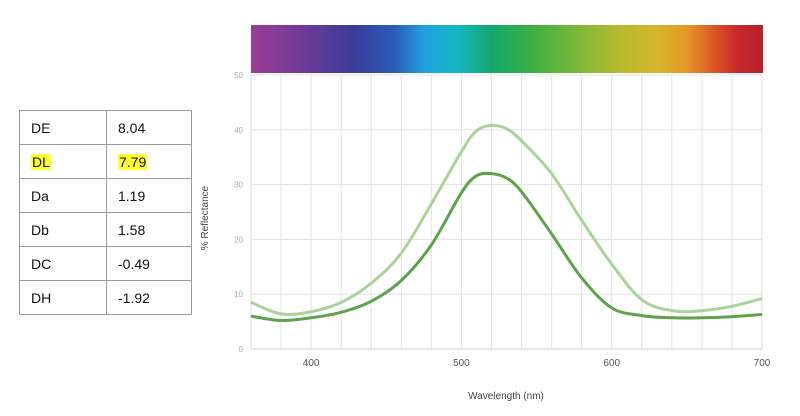  I want to click on table-row: Db 1.58, so click(105, 229).